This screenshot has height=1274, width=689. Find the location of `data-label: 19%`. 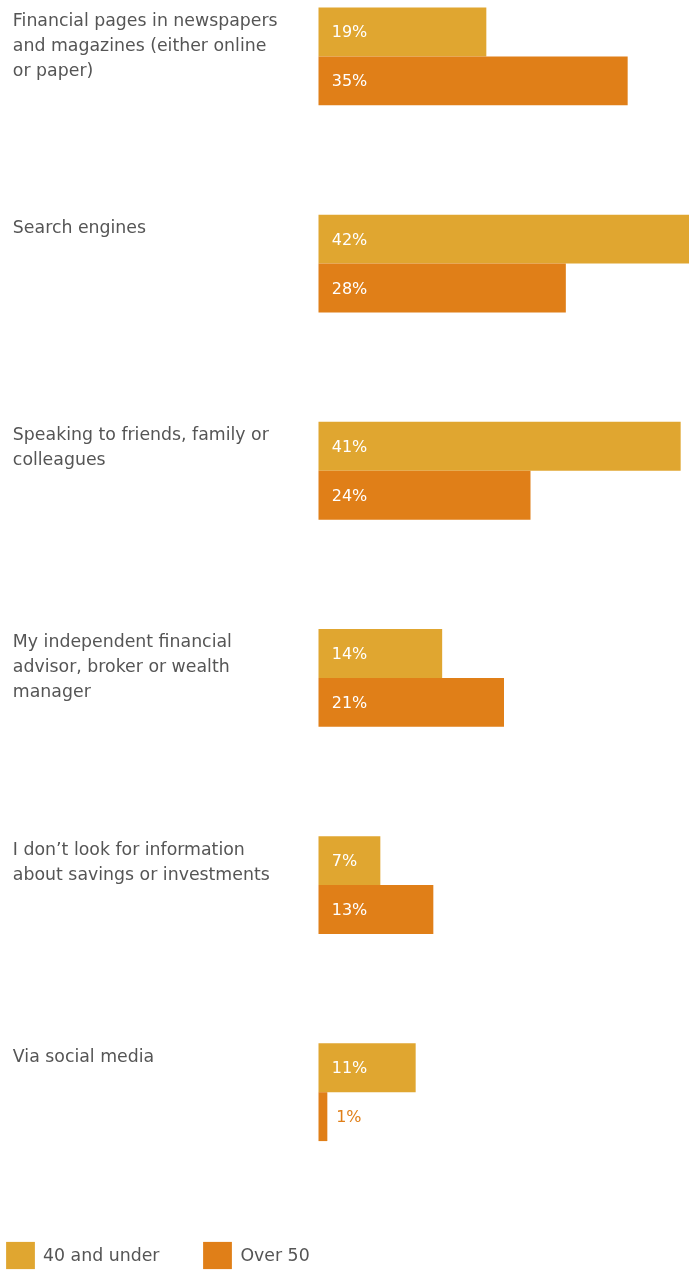

data-label: 19% is located at coordinates (349, 32).